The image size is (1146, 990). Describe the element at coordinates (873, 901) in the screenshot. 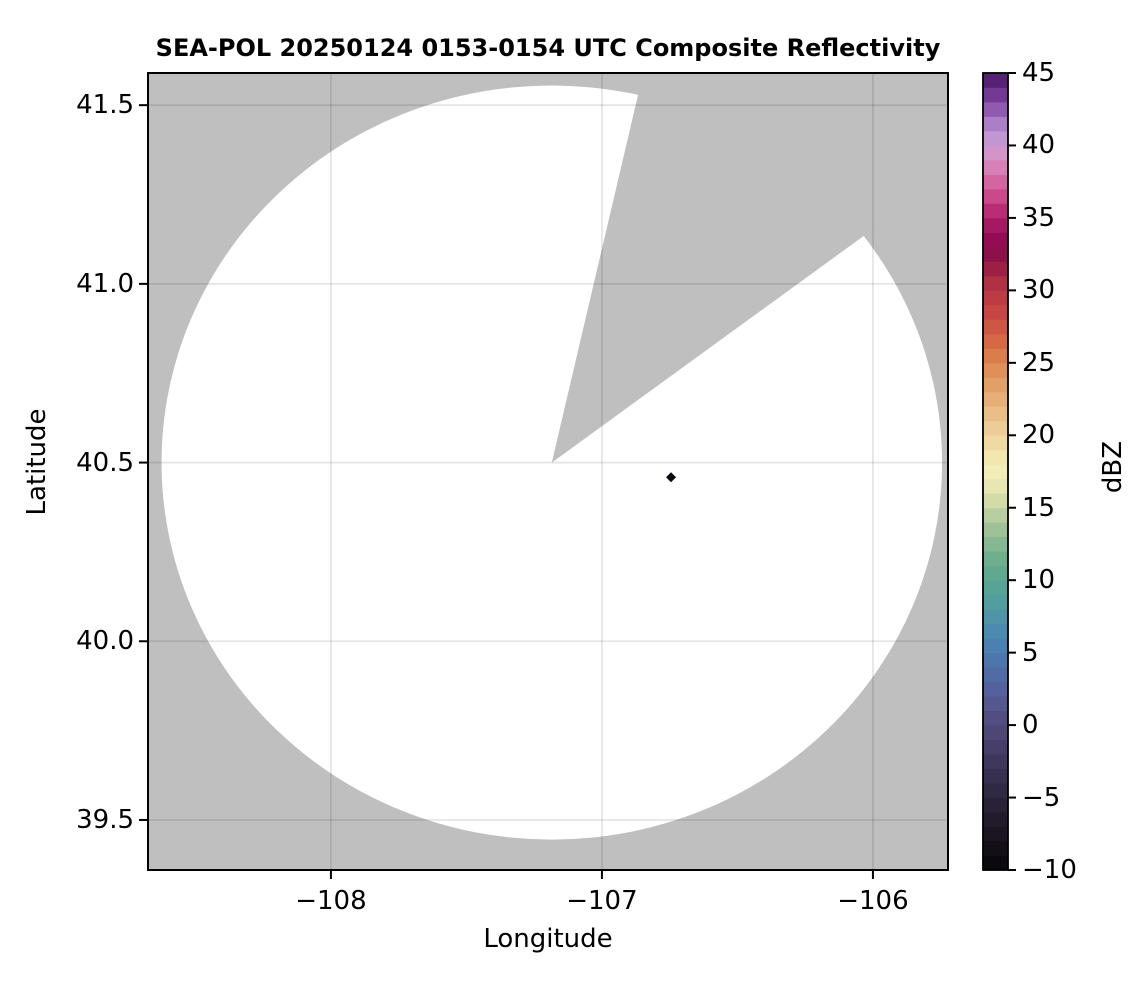

I see `x-tick-label: −106` at that location.